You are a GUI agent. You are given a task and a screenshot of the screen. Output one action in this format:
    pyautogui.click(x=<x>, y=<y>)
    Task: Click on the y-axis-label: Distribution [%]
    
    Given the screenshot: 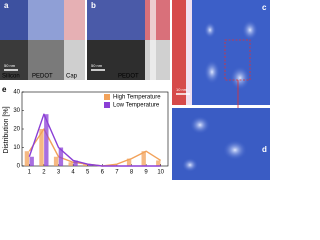 What is the action you would take?
    pyautogui.click(x=6, y=129)
    